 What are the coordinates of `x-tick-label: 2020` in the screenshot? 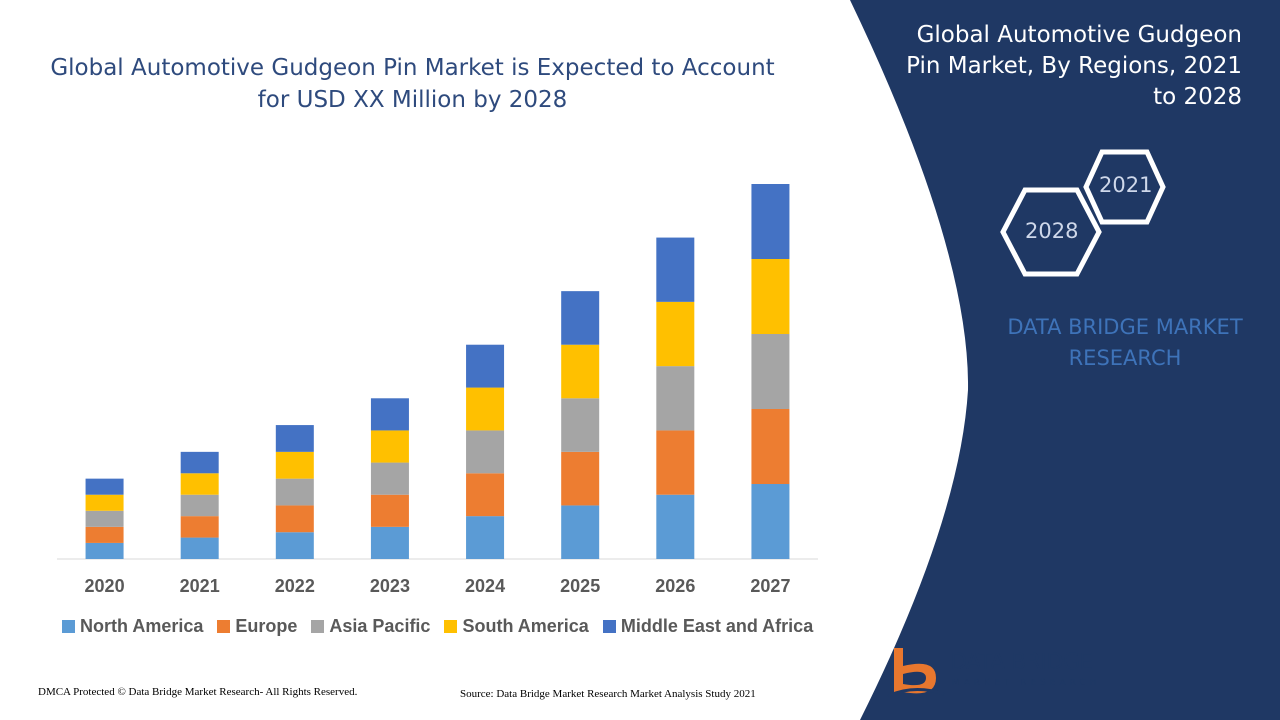 It's located at (105, 586).